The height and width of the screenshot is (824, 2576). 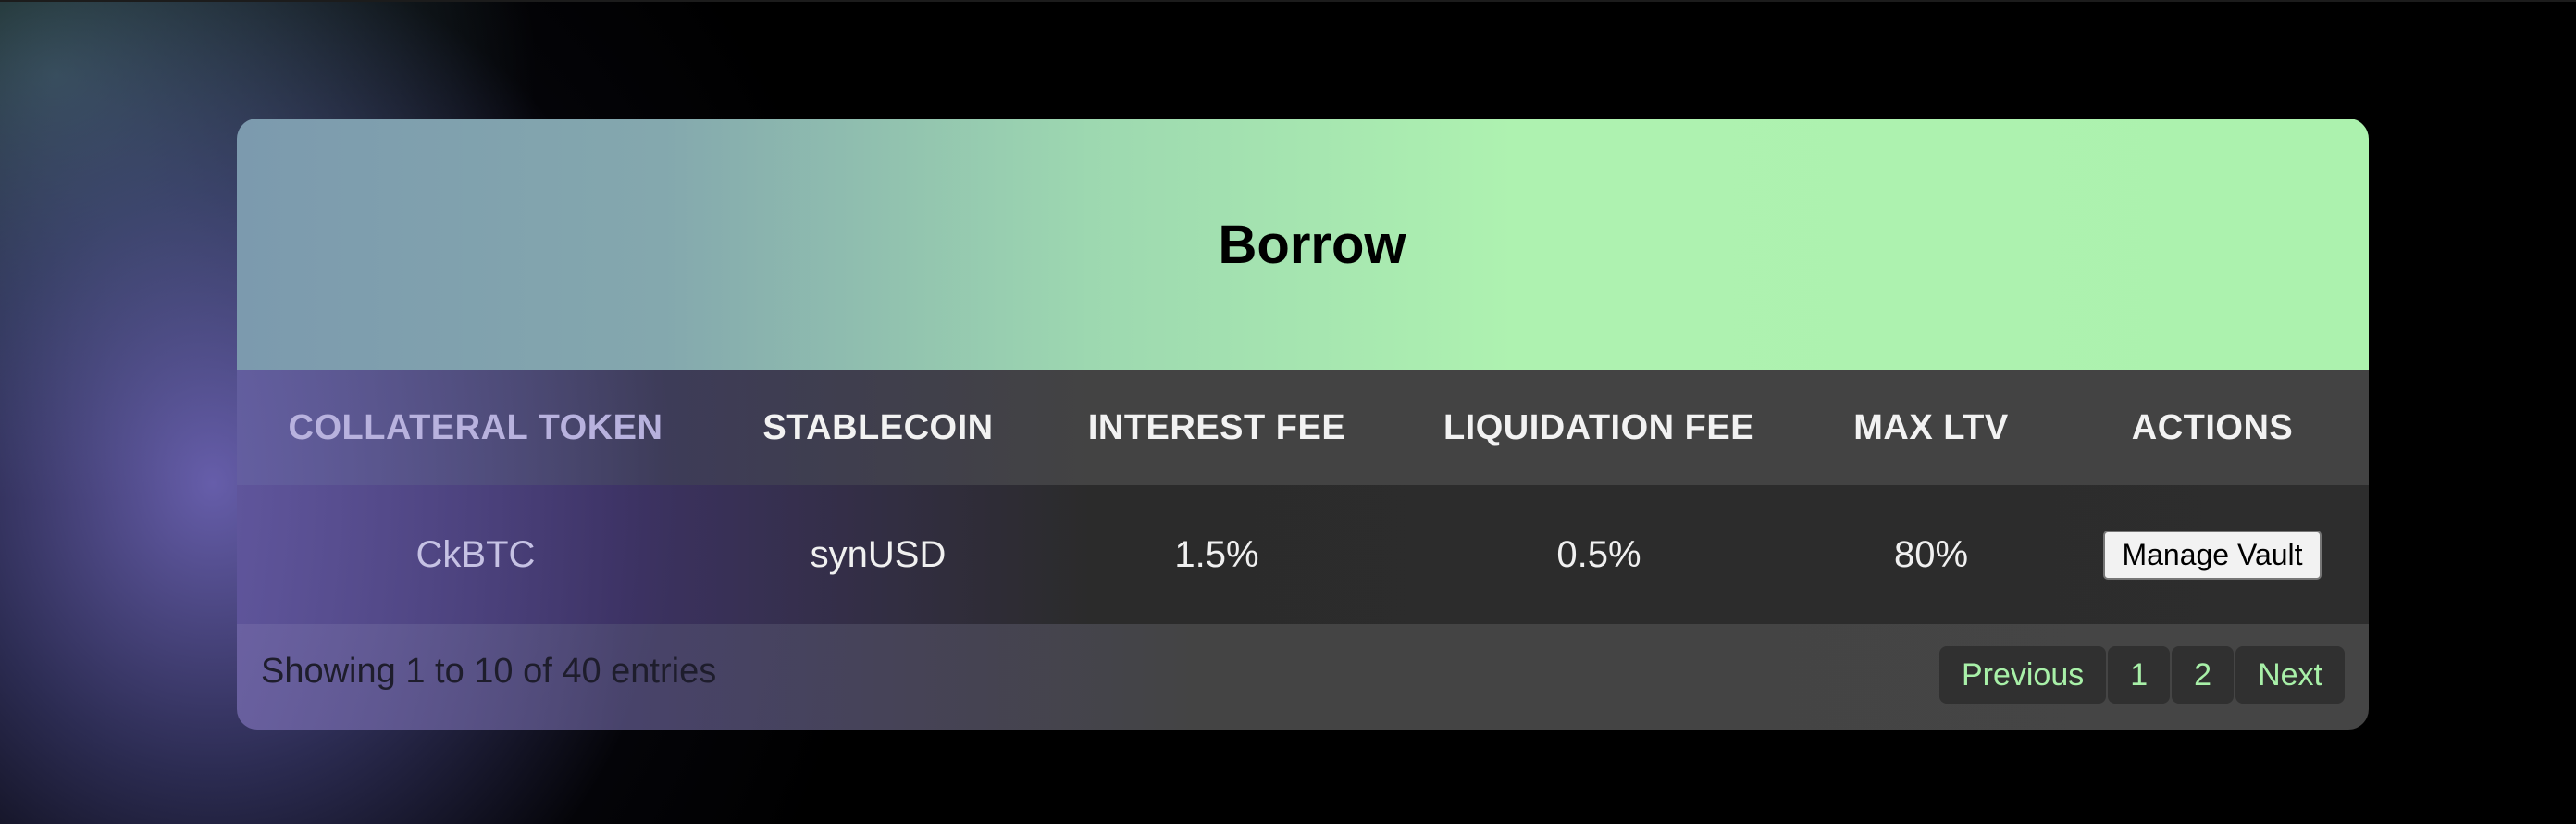 I want to click on manage-vault-button: Manage Vault, so click(x=2212, y=555).